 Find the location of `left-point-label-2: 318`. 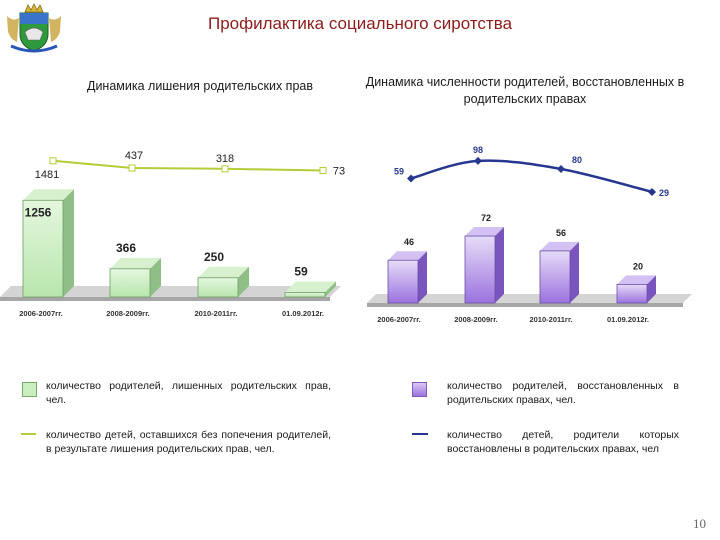

left-point-label-2: 318 is located at coordinates (225, 159).